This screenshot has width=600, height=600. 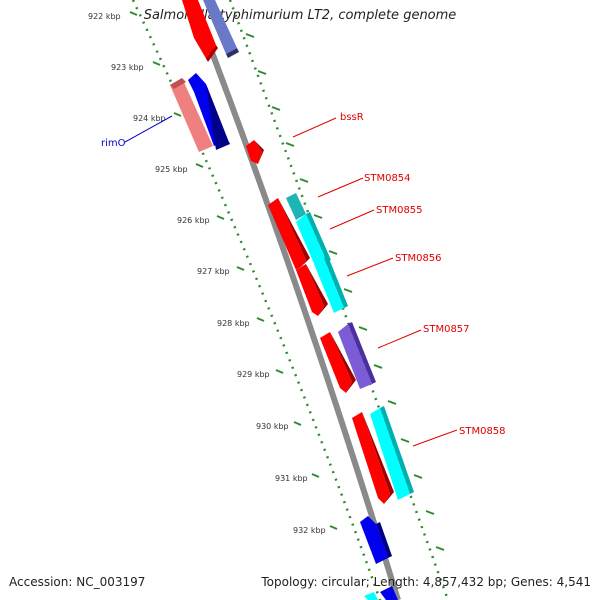 I want to click on leader-STM0857, so click(x=399, y=339).